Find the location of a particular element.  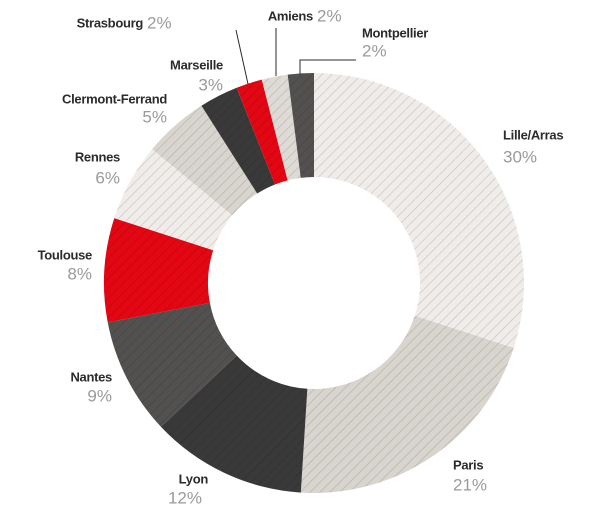

slice-label: Clermont-Ferrand is located at coordinates (114, 98).